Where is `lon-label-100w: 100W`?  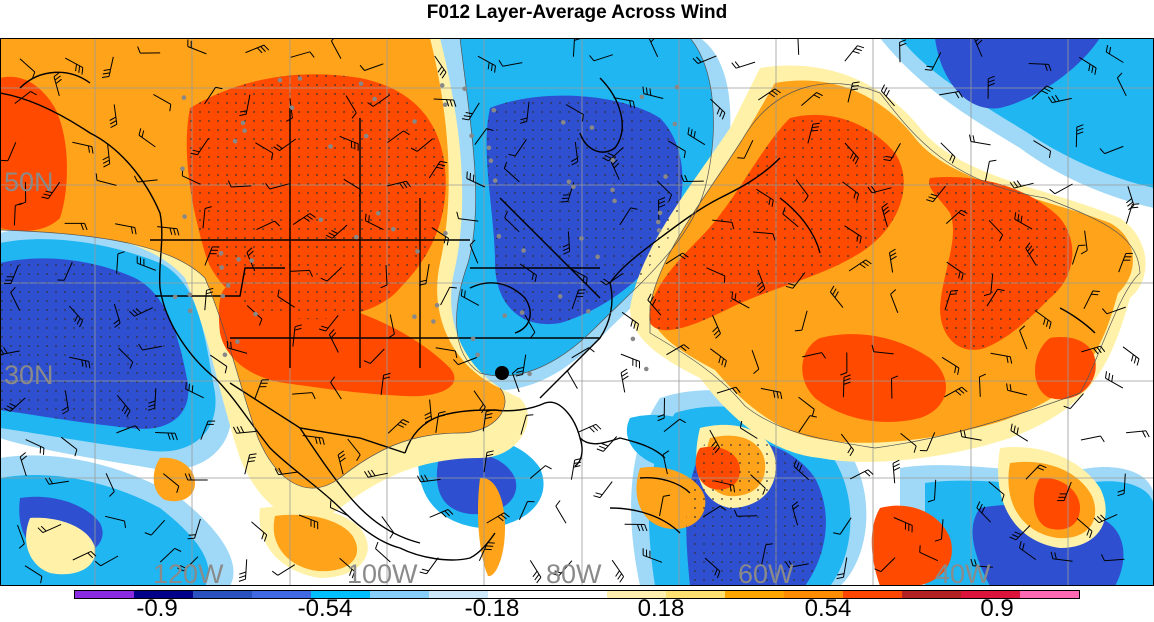 lon-label-100w: 100W is located at coordinates (382, 572).